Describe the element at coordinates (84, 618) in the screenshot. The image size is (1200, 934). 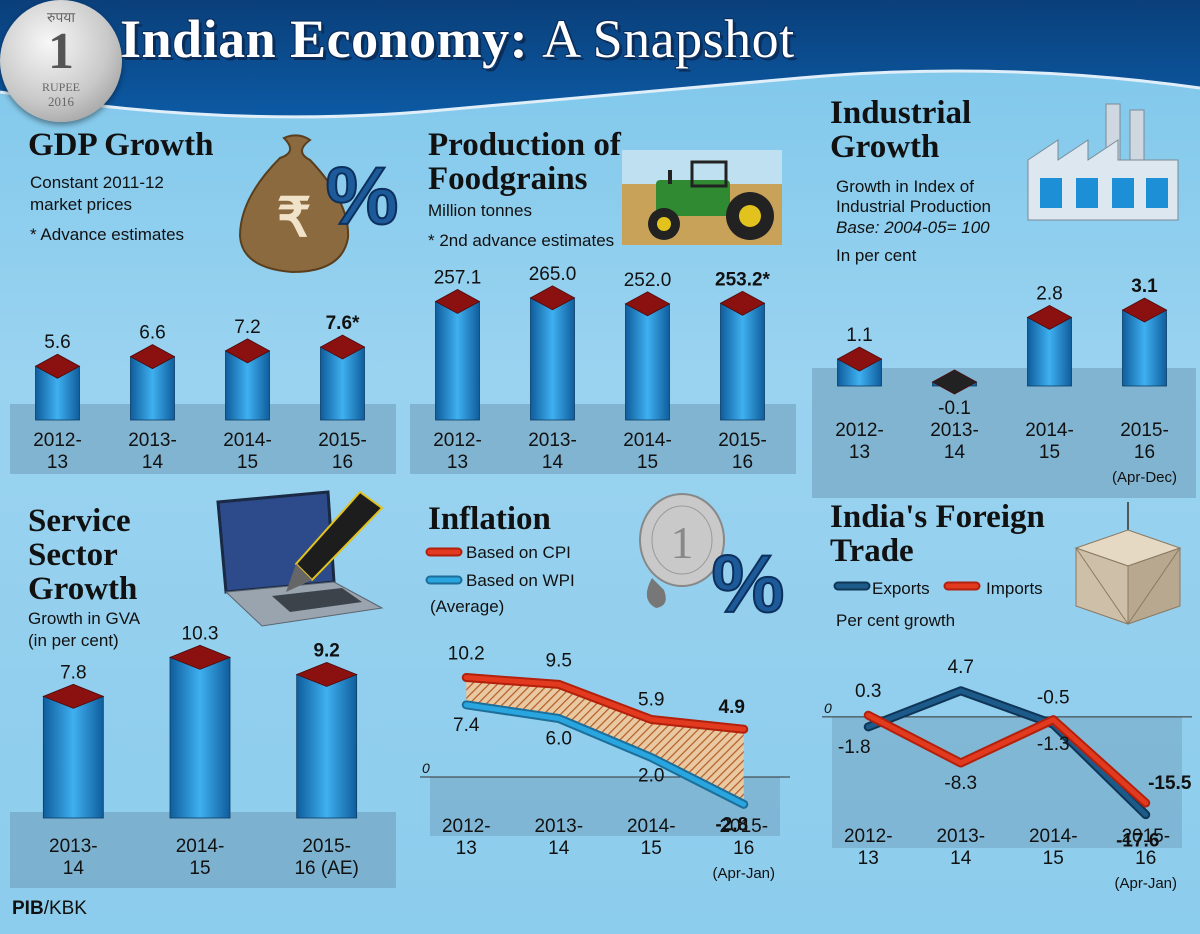
I see `service-sub1: Growth in GVA` at that location.